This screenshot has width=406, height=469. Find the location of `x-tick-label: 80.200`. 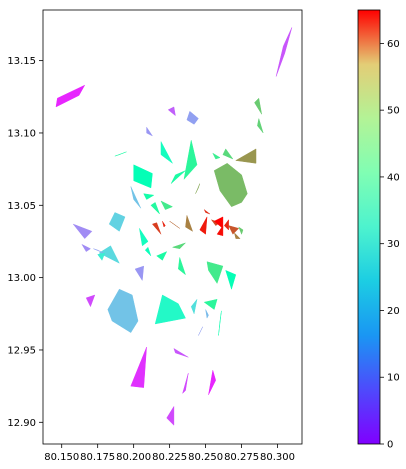

x-tick-label: 80.200 is located at coordinates (133, 457).